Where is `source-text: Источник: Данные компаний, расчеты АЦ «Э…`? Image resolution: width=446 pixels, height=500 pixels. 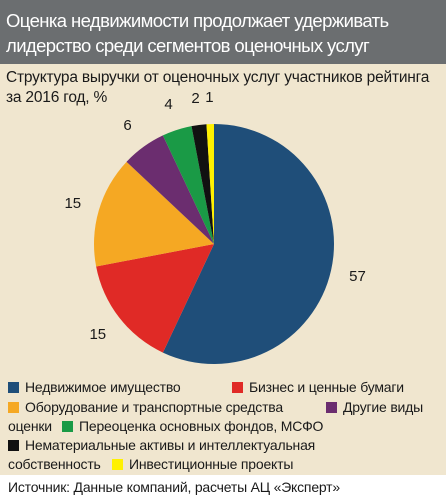
source-text: Источник: Данные компаний, расчеты АЦ «Э… is located at coordinates (174, 487).